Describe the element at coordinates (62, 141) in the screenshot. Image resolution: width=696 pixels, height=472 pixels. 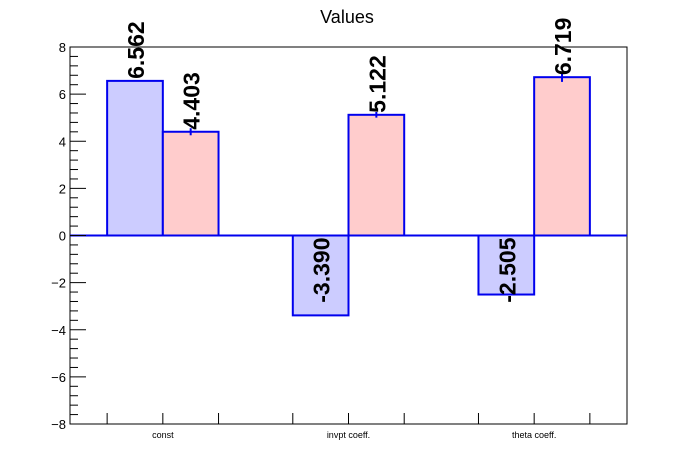
I see `y-tick-label: 4` at that location.